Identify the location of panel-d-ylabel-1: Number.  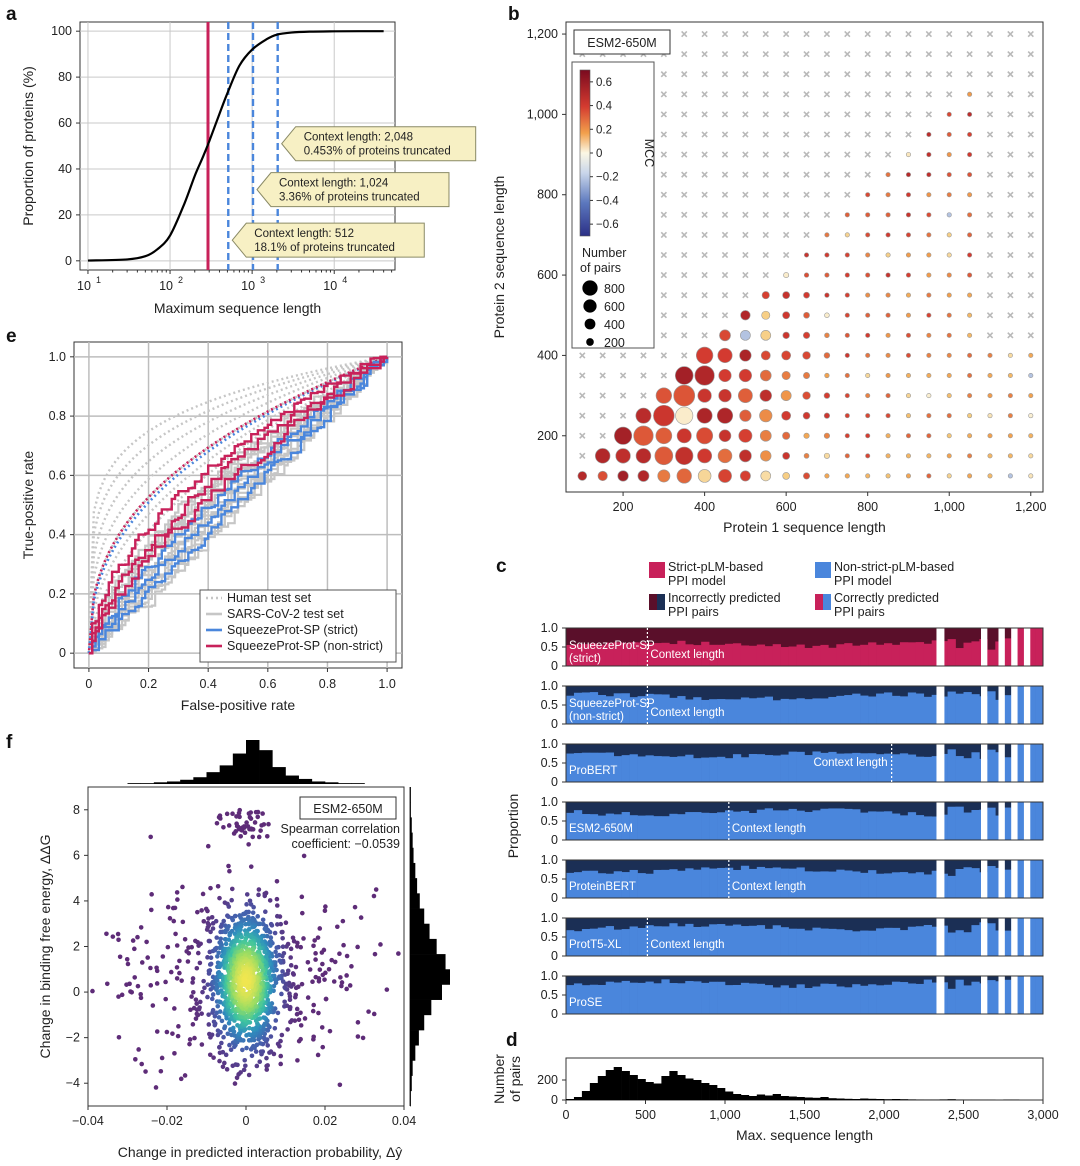
(499, 1079).